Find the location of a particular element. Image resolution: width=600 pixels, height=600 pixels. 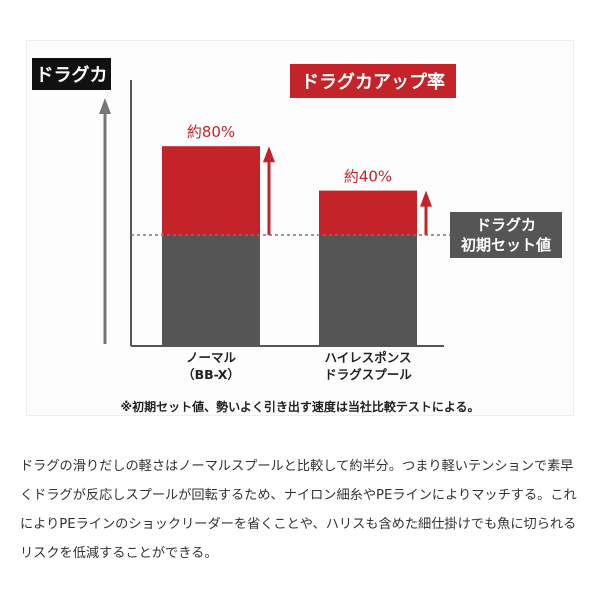

y-axis-label: ドラグカ is located at coordinates (71, 74).